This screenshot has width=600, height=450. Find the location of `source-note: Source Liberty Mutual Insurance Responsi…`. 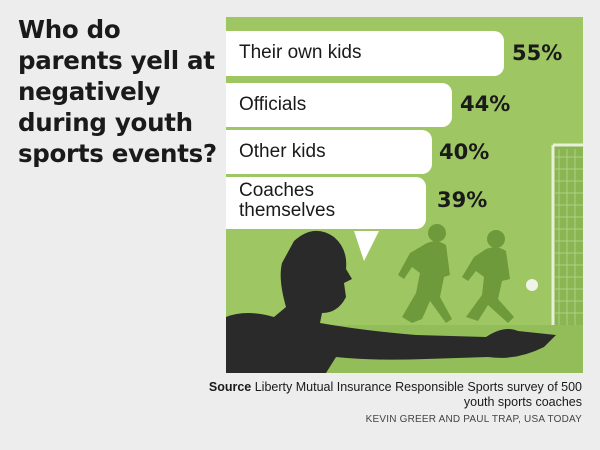

source-note: Source Liberty Mutual Insurance Responsi… is located at coordinates (392, 394).